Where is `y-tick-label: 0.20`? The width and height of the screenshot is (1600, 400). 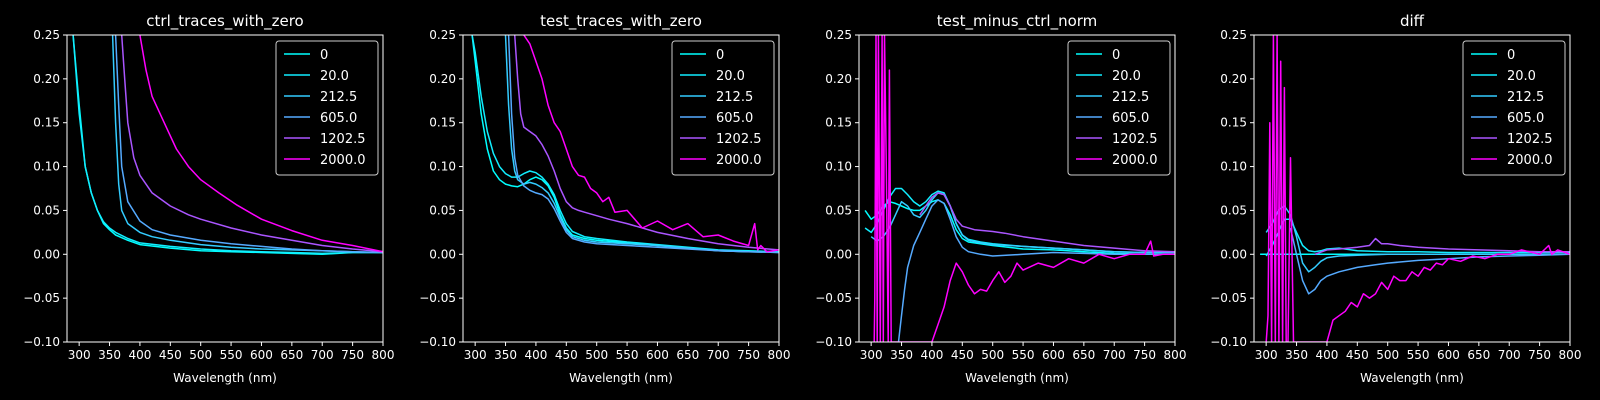 y-tick-label: 0.20 is located at coordinates (838, 79).